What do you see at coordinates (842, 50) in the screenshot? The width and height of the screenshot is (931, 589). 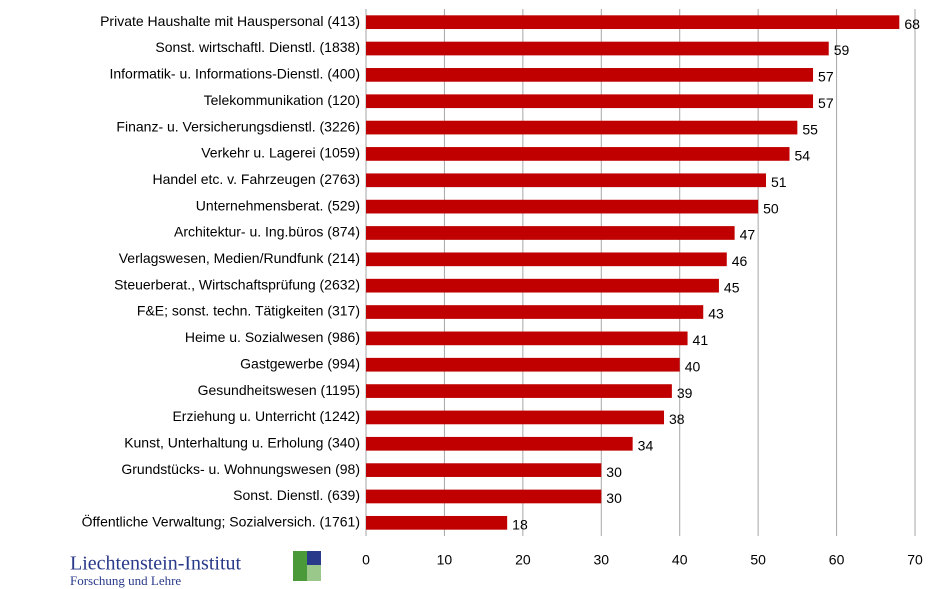 I see `data-label: 59` at bounding box center [842, 50].